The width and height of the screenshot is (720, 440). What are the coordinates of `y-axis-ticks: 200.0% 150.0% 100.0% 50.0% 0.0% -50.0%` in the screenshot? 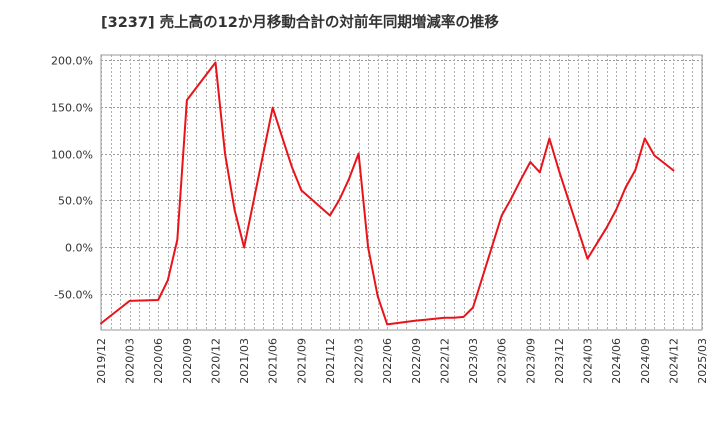 It's located at (72, 178).